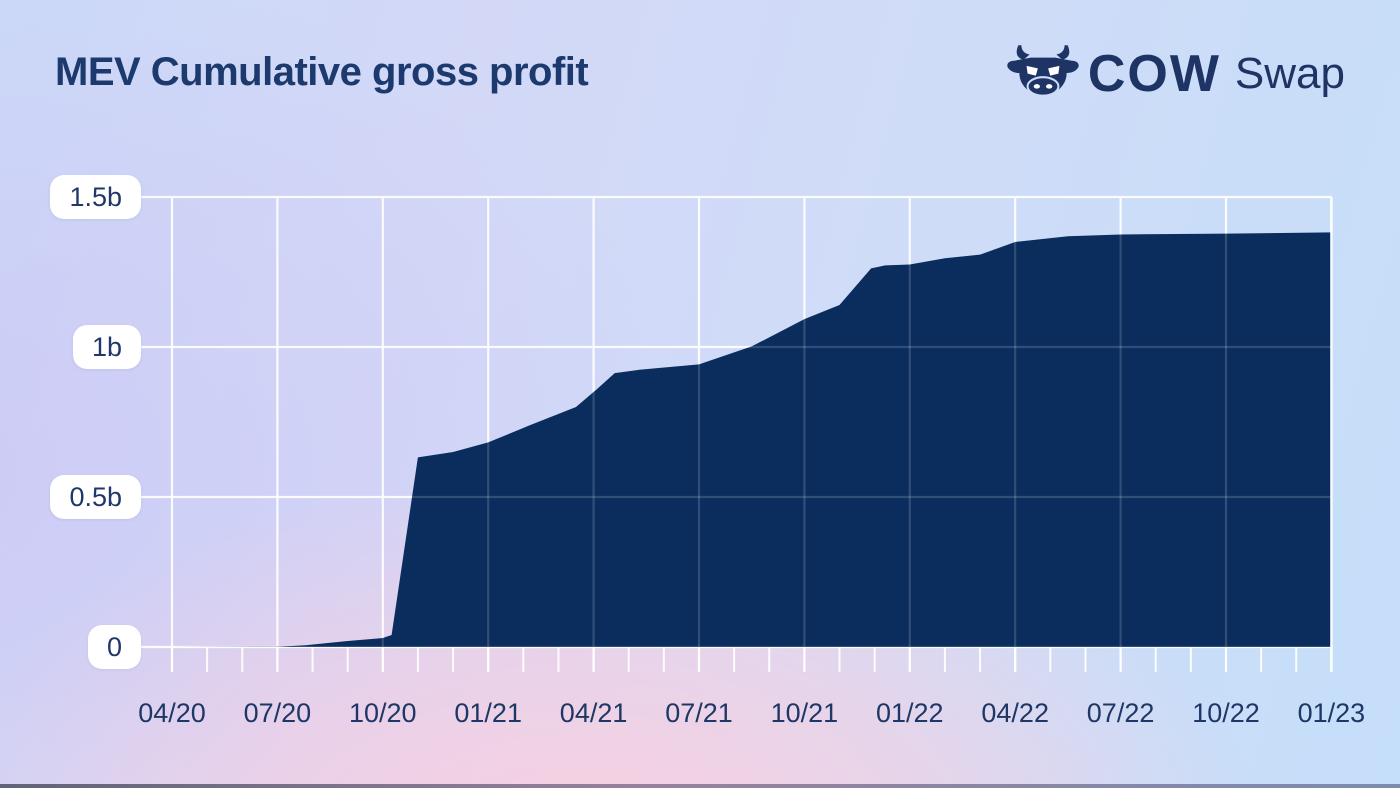 The height and width of the screenshot is (788, 1400). Describe the element at coordinates (699, 713) in the screenshot. I see `x-axis-label: 07/21` at that location.